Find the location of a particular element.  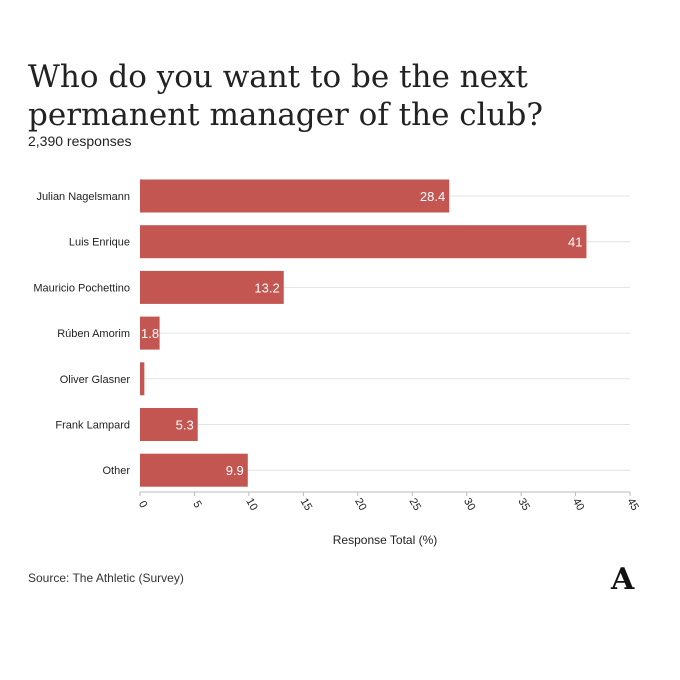

x-tick-label: 45 is located at coordinates (632, 504).